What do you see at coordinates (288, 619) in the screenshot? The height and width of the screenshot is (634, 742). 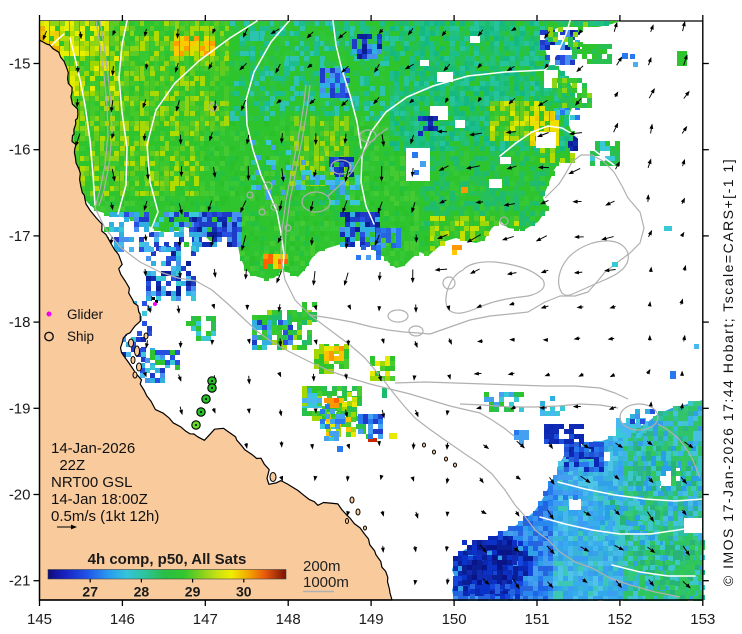 I see `svg-text: 148` at bounding box center [288, 619].